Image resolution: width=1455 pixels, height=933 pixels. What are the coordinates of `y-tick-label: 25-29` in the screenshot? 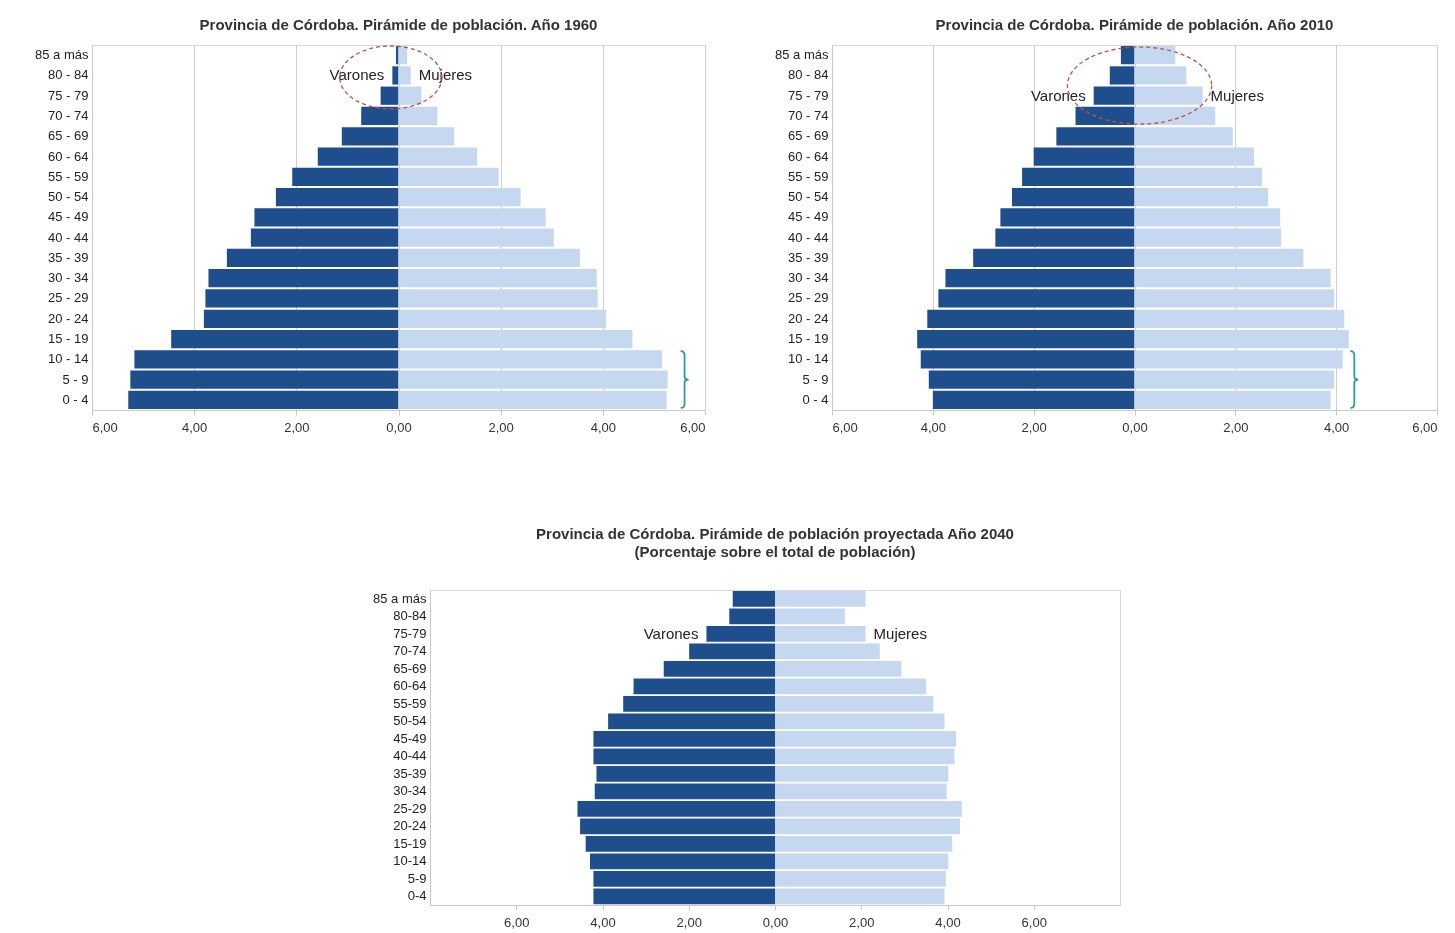 It's located at (410, 808).